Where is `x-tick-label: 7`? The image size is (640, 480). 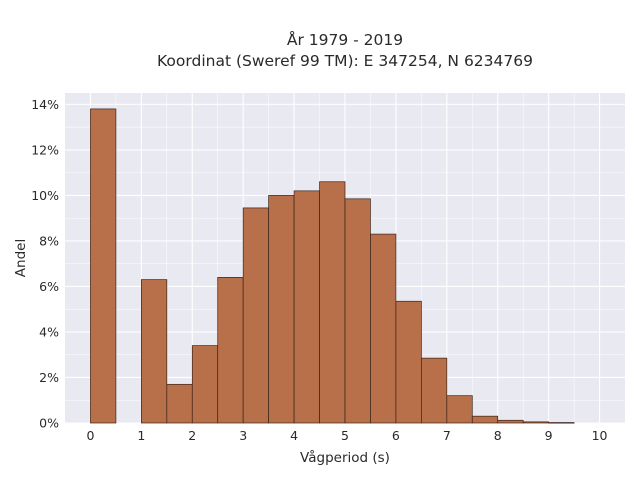 x-tick-label: 7 is located at coordinates (447, 435).